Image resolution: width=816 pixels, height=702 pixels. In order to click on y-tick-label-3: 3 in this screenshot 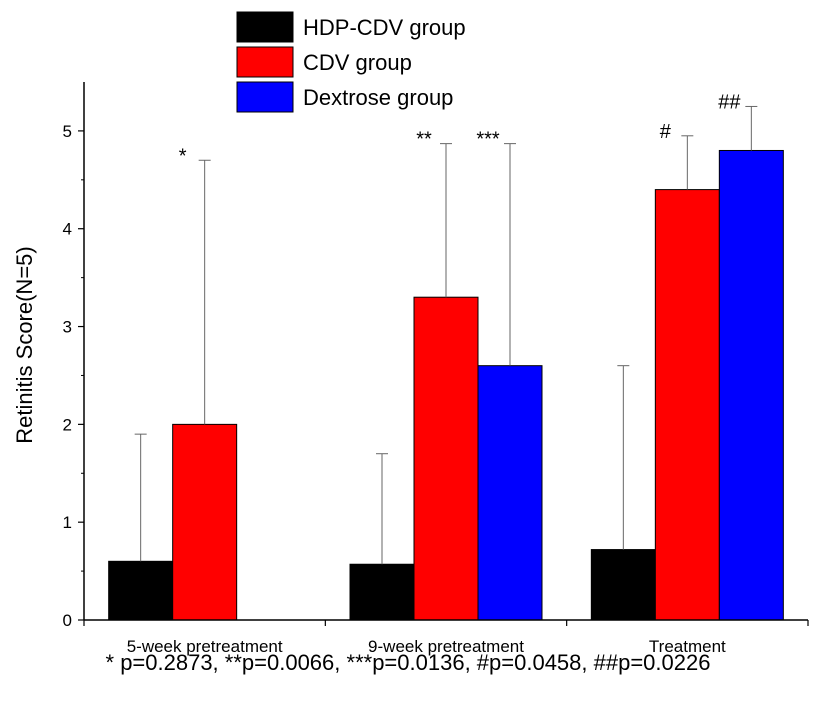, I will do `click(67, 327)`.